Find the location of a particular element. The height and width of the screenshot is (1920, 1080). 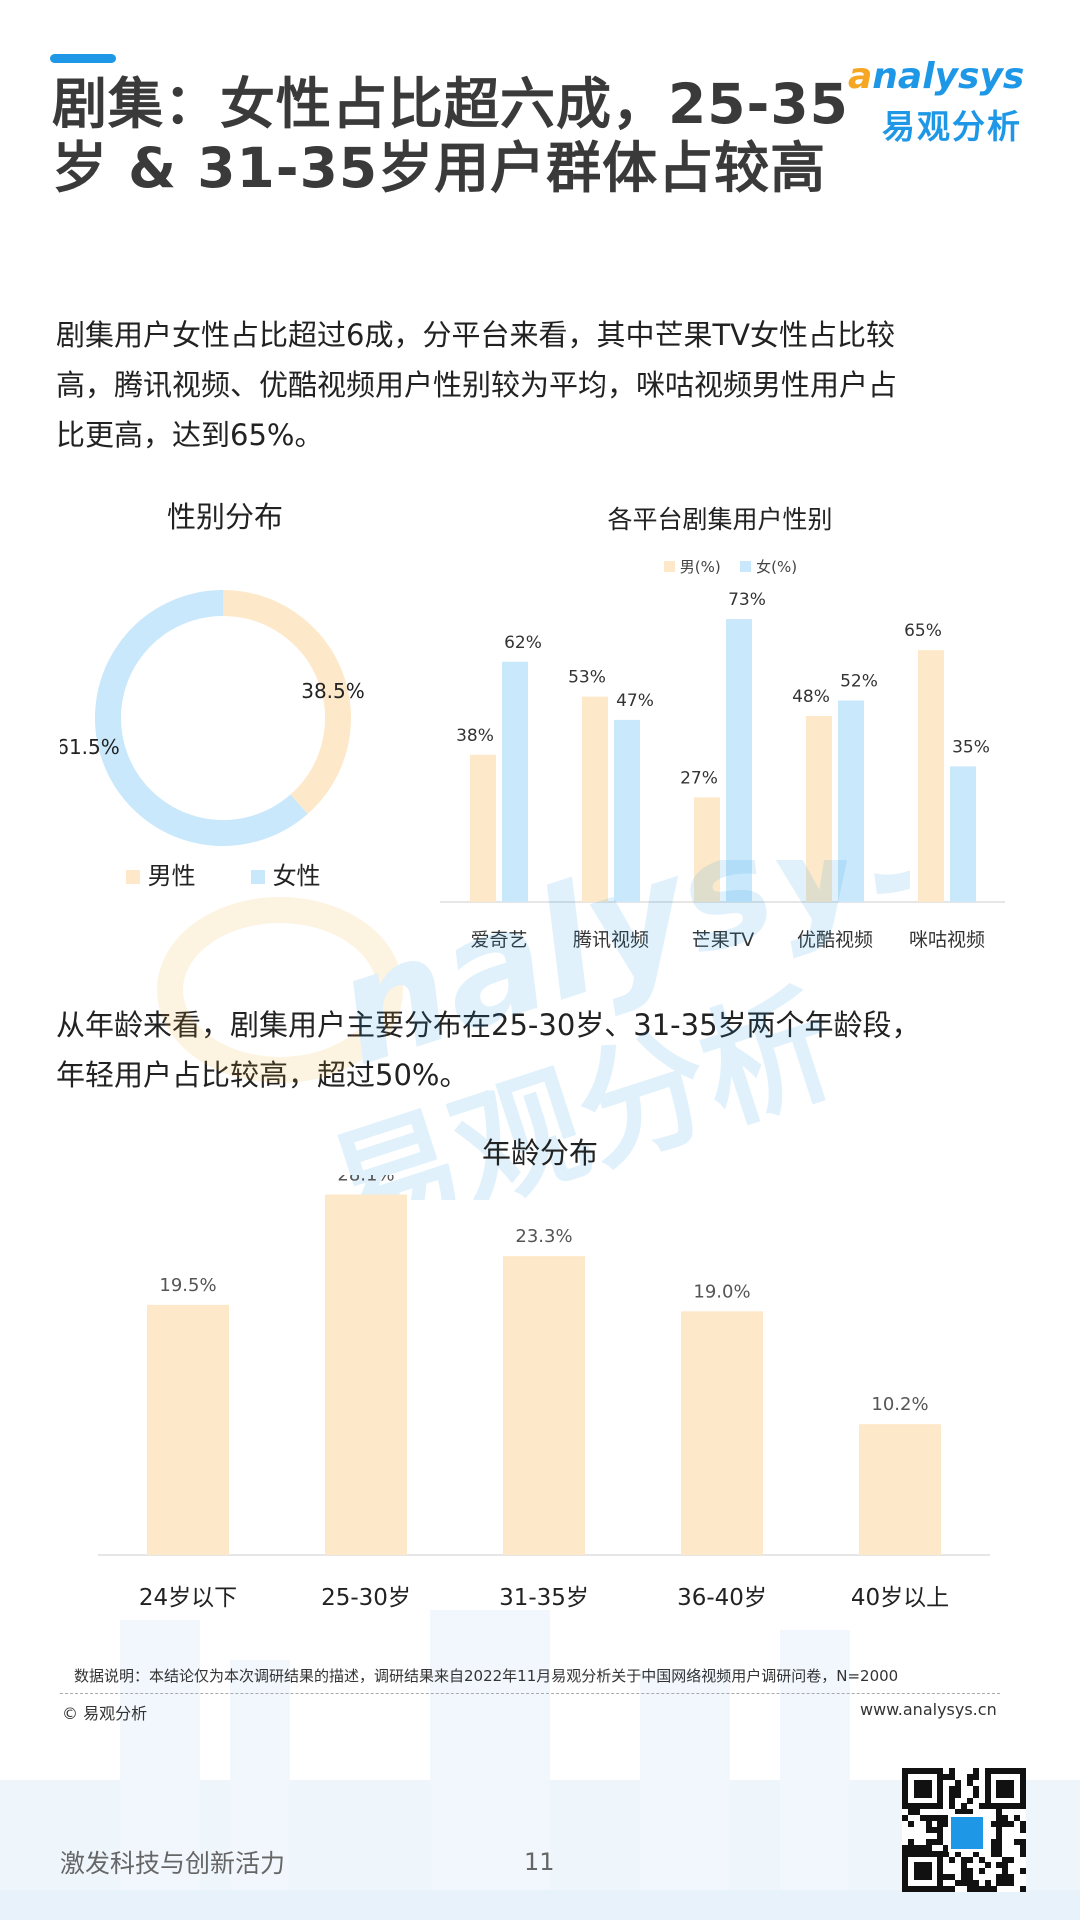

footer-divider is located at coordinates (530, 1693).